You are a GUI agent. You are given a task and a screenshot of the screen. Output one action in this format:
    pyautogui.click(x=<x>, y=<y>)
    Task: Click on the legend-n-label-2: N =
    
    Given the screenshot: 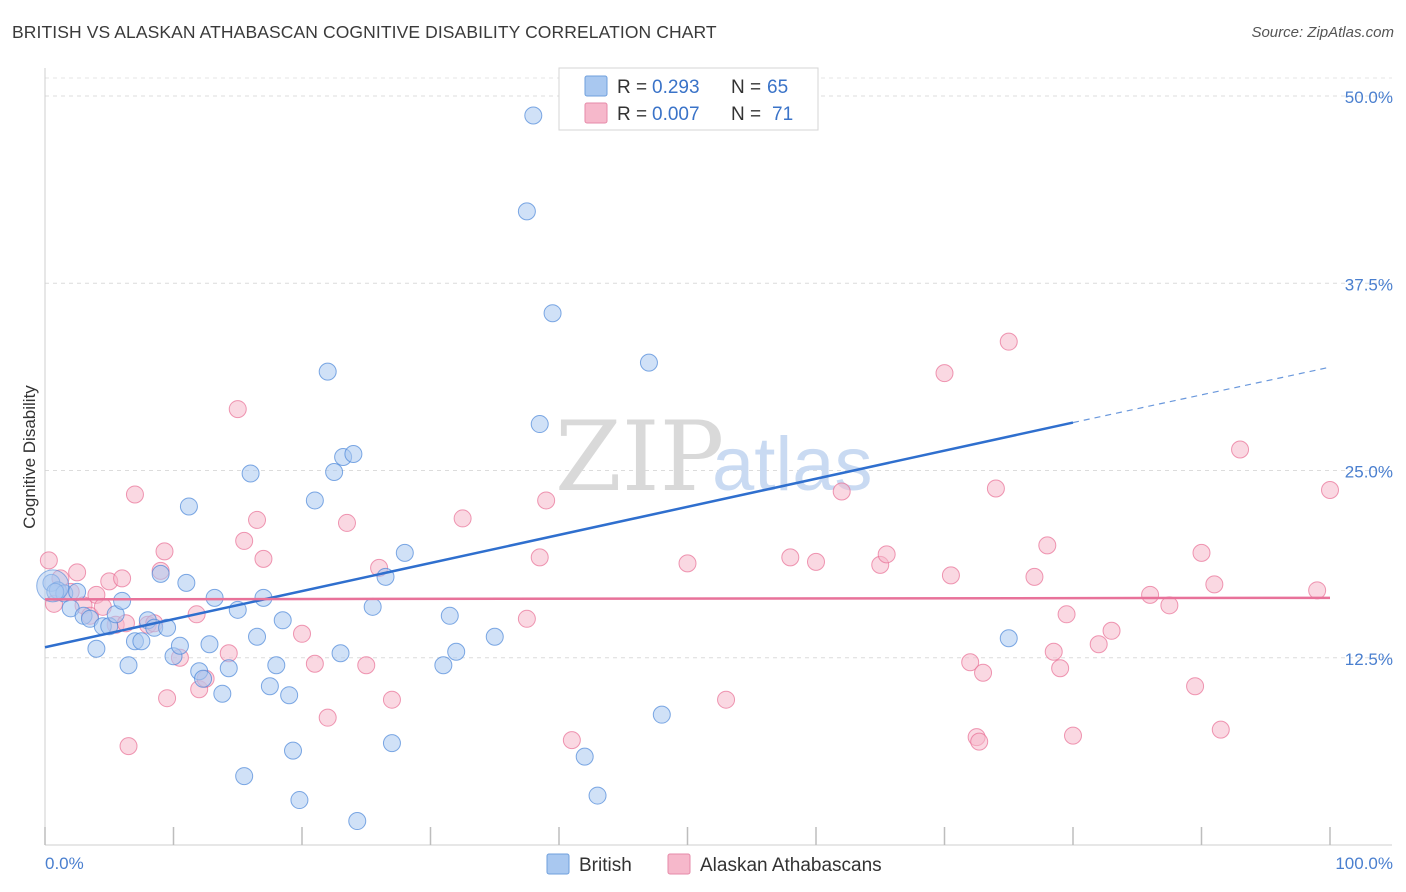 What is the action you would take?
    pyautogui.click(x=746, y=114)
    